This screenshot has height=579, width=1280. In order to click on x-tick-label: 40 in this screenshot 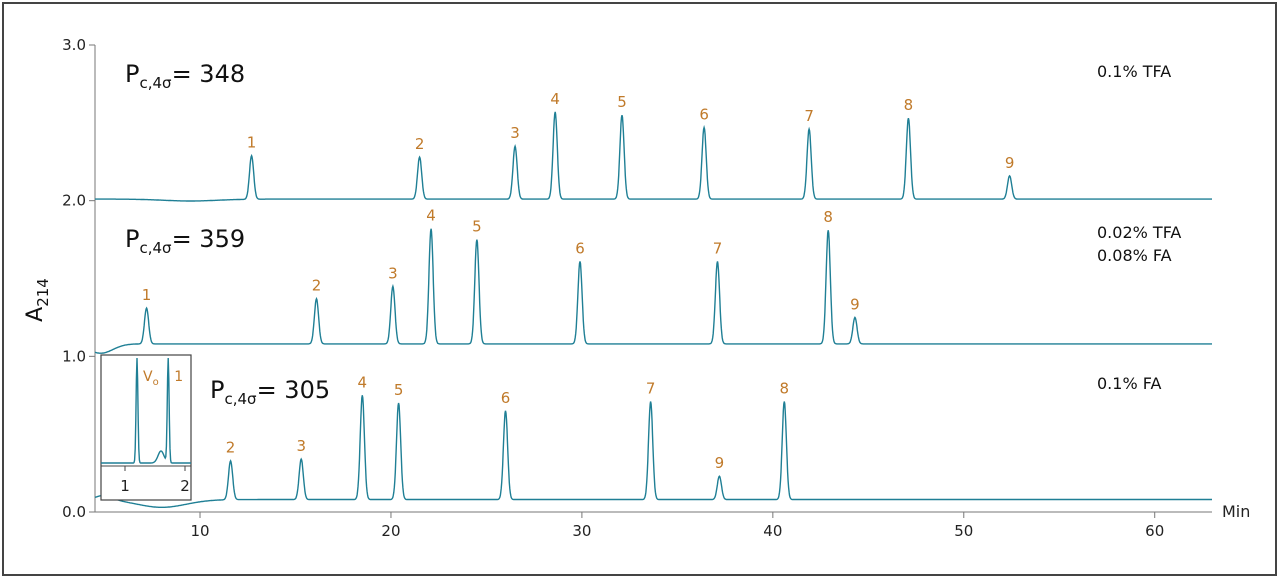, I will do `click(772, 531)`.